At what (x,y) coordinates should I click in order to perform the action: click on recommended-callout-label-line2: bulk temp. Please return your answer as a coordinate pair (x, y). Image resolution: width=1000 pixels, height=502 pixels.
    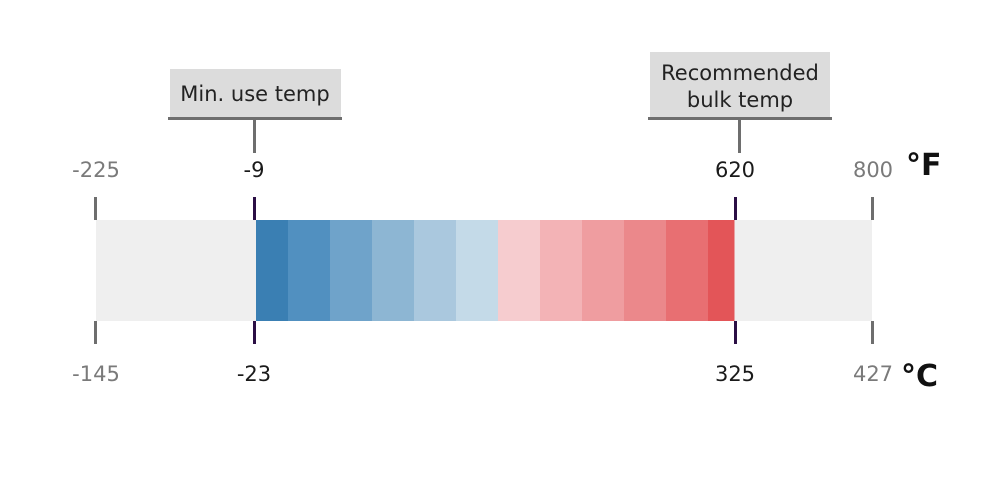
    Looking at the image, I should click on (740, 100).